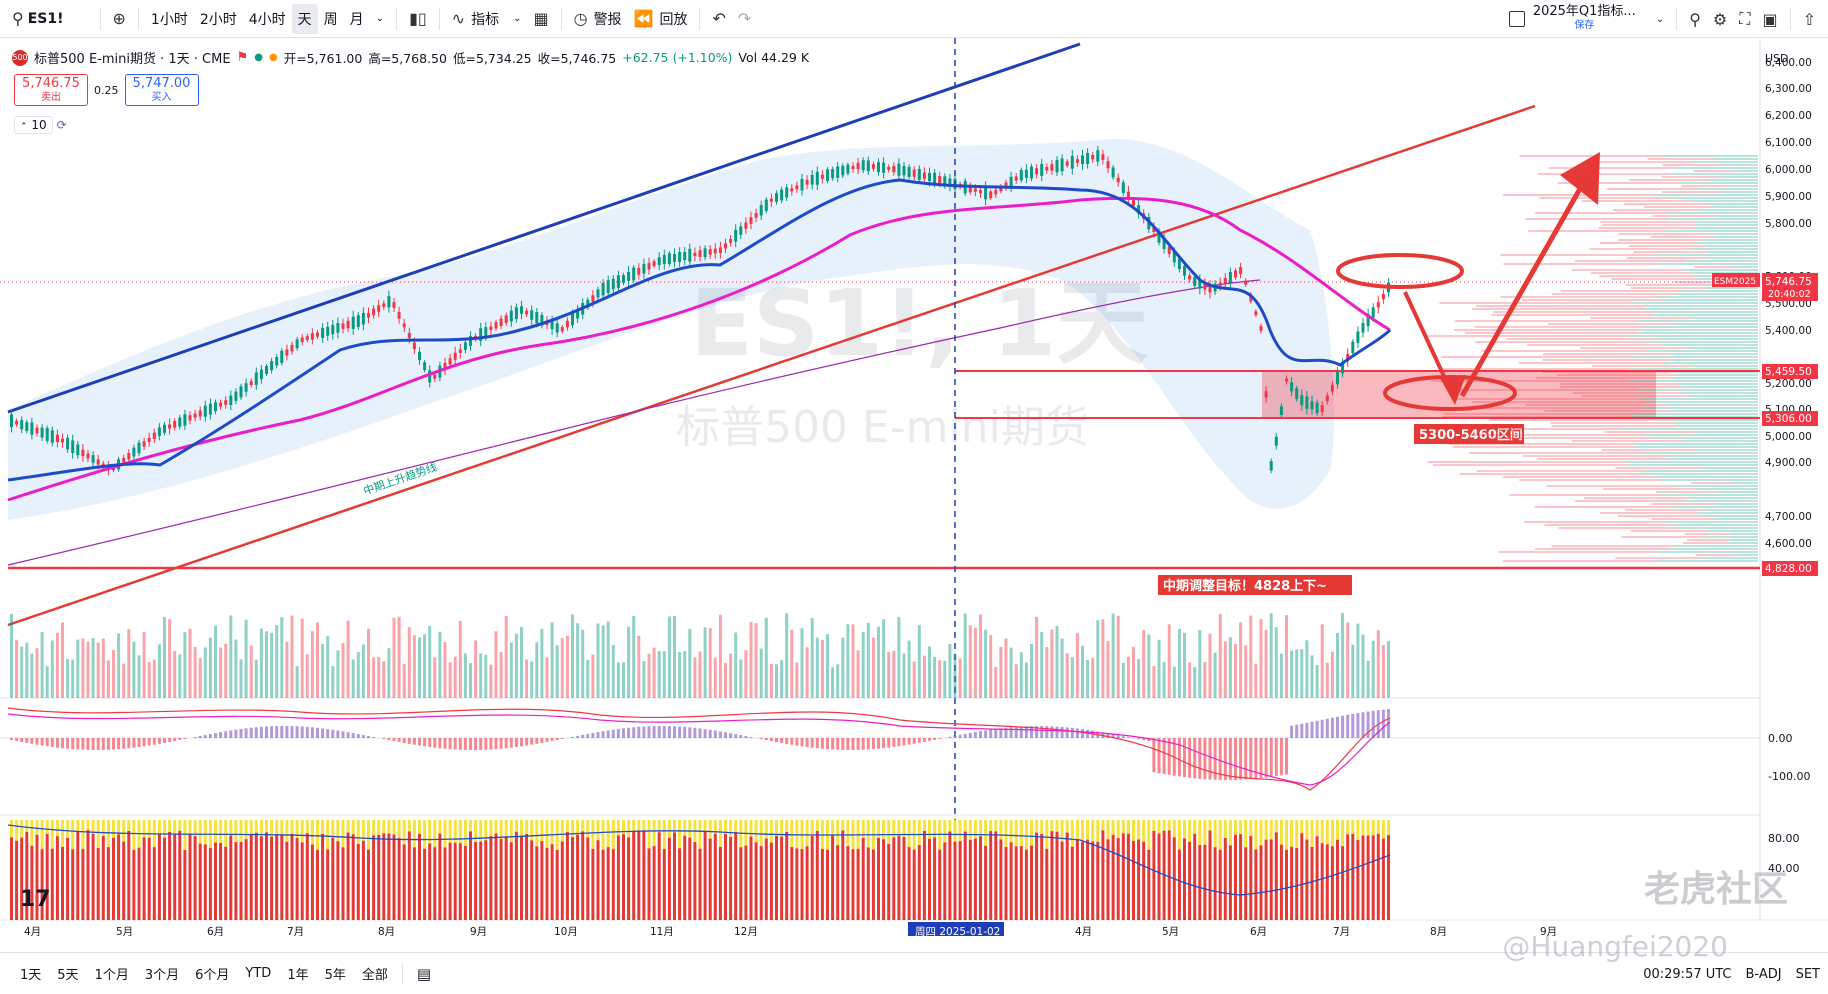 This screenshot has height=994, width=1828. What do you see at coordinates (304, 18) in the screenshot?
I see `interval-1d: 天` at bounding box center [304, 18].